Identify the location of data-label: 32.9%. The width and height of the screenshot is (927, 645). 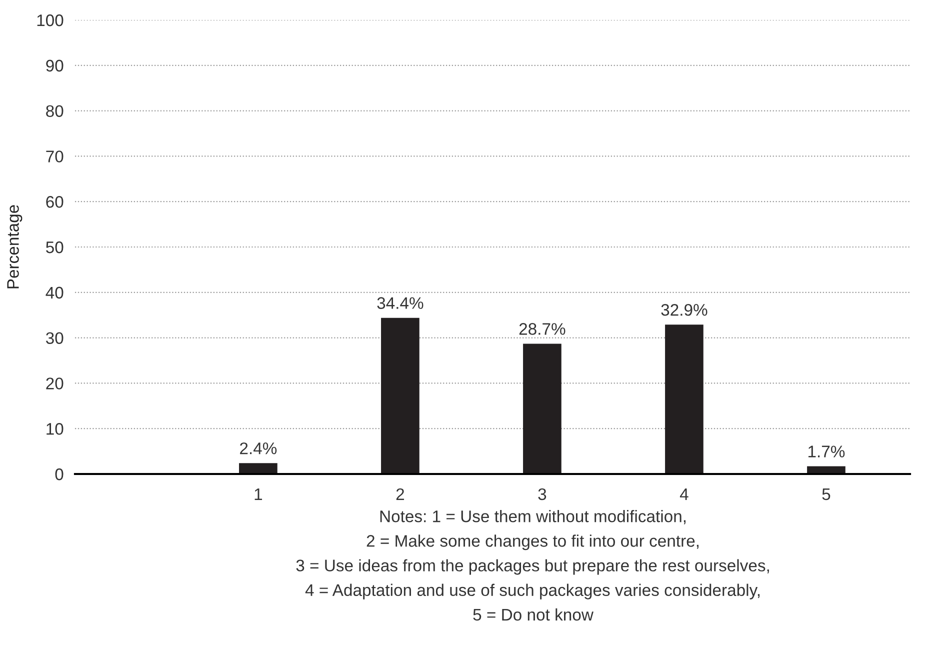
(684, 310).